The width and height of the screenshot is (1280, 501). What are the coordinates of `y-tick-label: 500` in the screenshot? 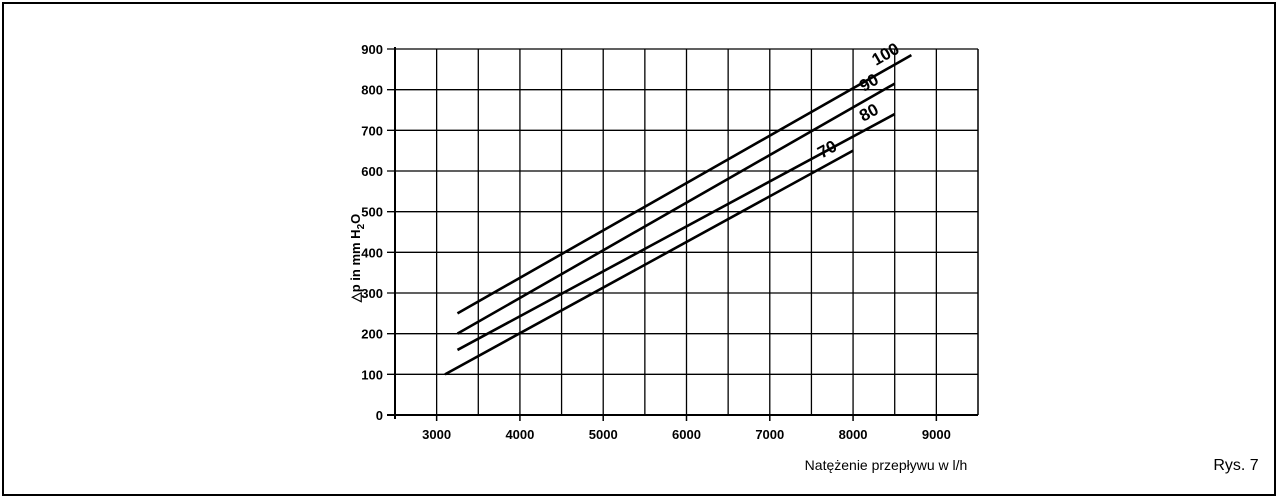 It's located at (372, 212).